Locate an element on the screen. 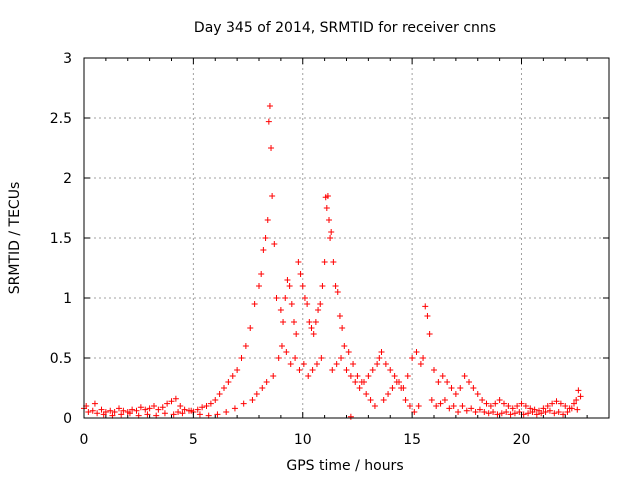 The height and width of the screenshot is (480, 640). y-tick-labels: 0 0.5 1 1.5 2 2.5 3 is located at coordinates (61, 239).